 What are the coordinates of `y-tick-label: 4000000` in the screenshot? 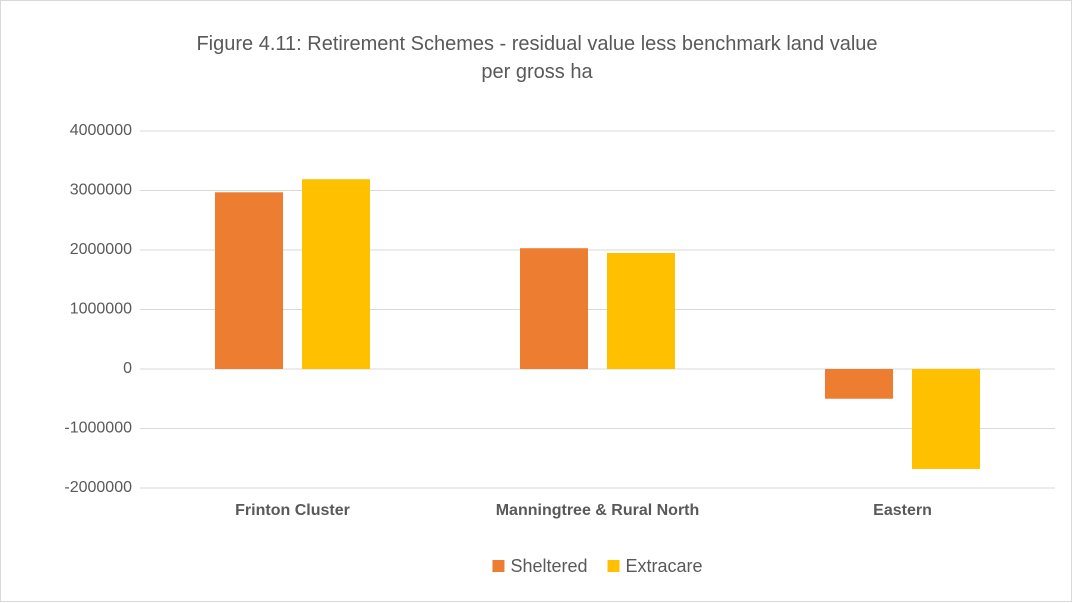 It's located at (101, 130).